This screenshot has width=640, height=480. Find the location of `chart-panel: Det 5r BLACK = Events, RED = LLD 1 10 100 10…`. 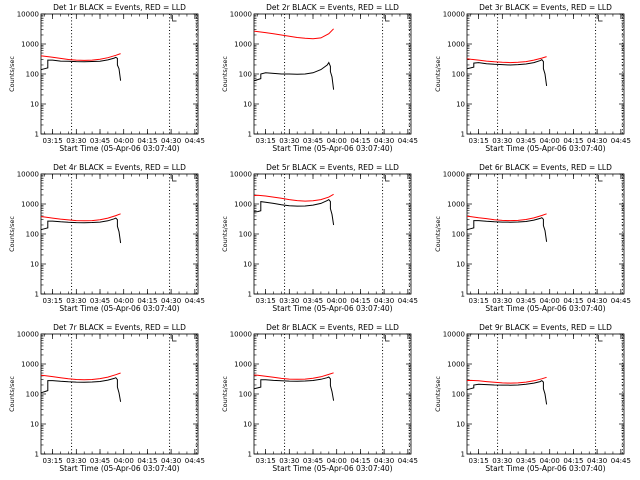

chart-panel: Det 5r BLACK = Events, RED = LLD 1 10 100 10… is located at coordinates (319, 238).